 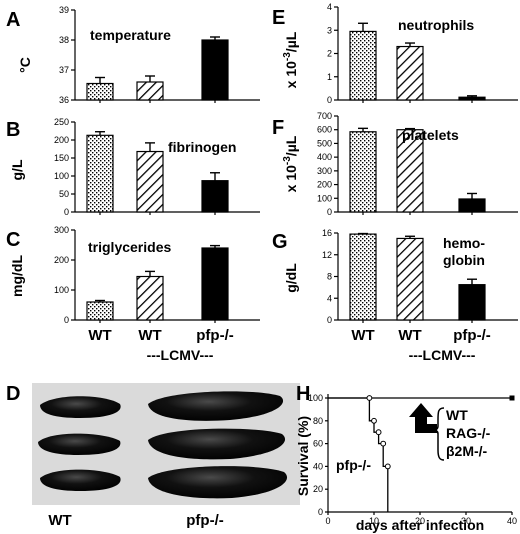 What do you see at coordinates (25, 65) in the screenshot?
I see `y-axis-label: °C` at bounding box center [25, 65].